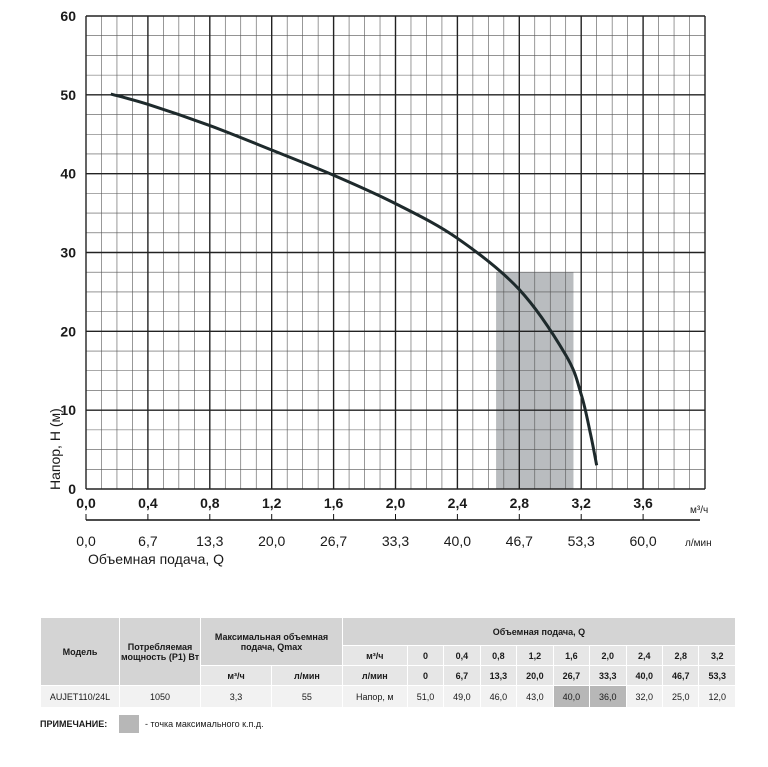 The height and width of the screenshot is (767, 768). What do you see at coordinates (306, 696) in the screenshot?
I see `qmax-l-cell: 55` at bounding box center [306, 696].